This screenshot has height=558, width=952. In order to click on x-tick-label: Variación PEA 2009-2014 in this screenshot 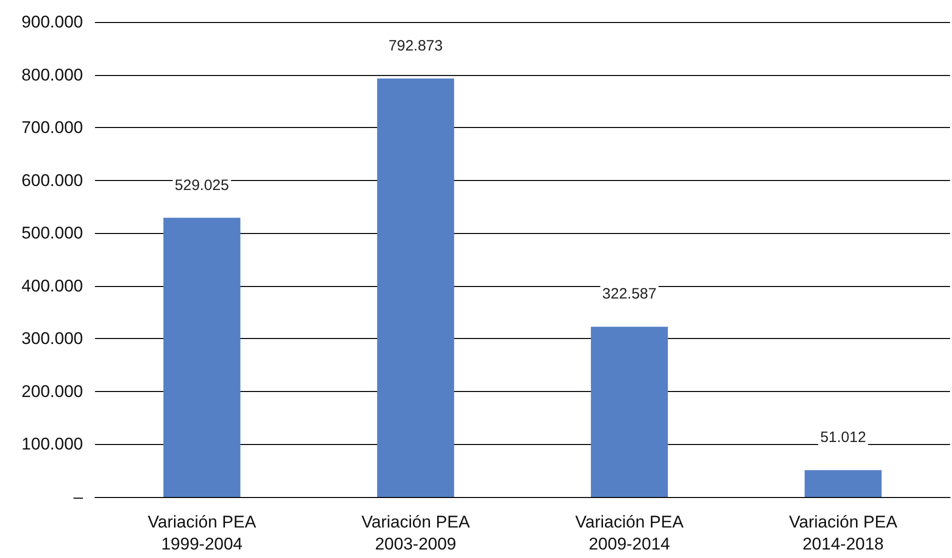, I will do `click(629, 533)`.